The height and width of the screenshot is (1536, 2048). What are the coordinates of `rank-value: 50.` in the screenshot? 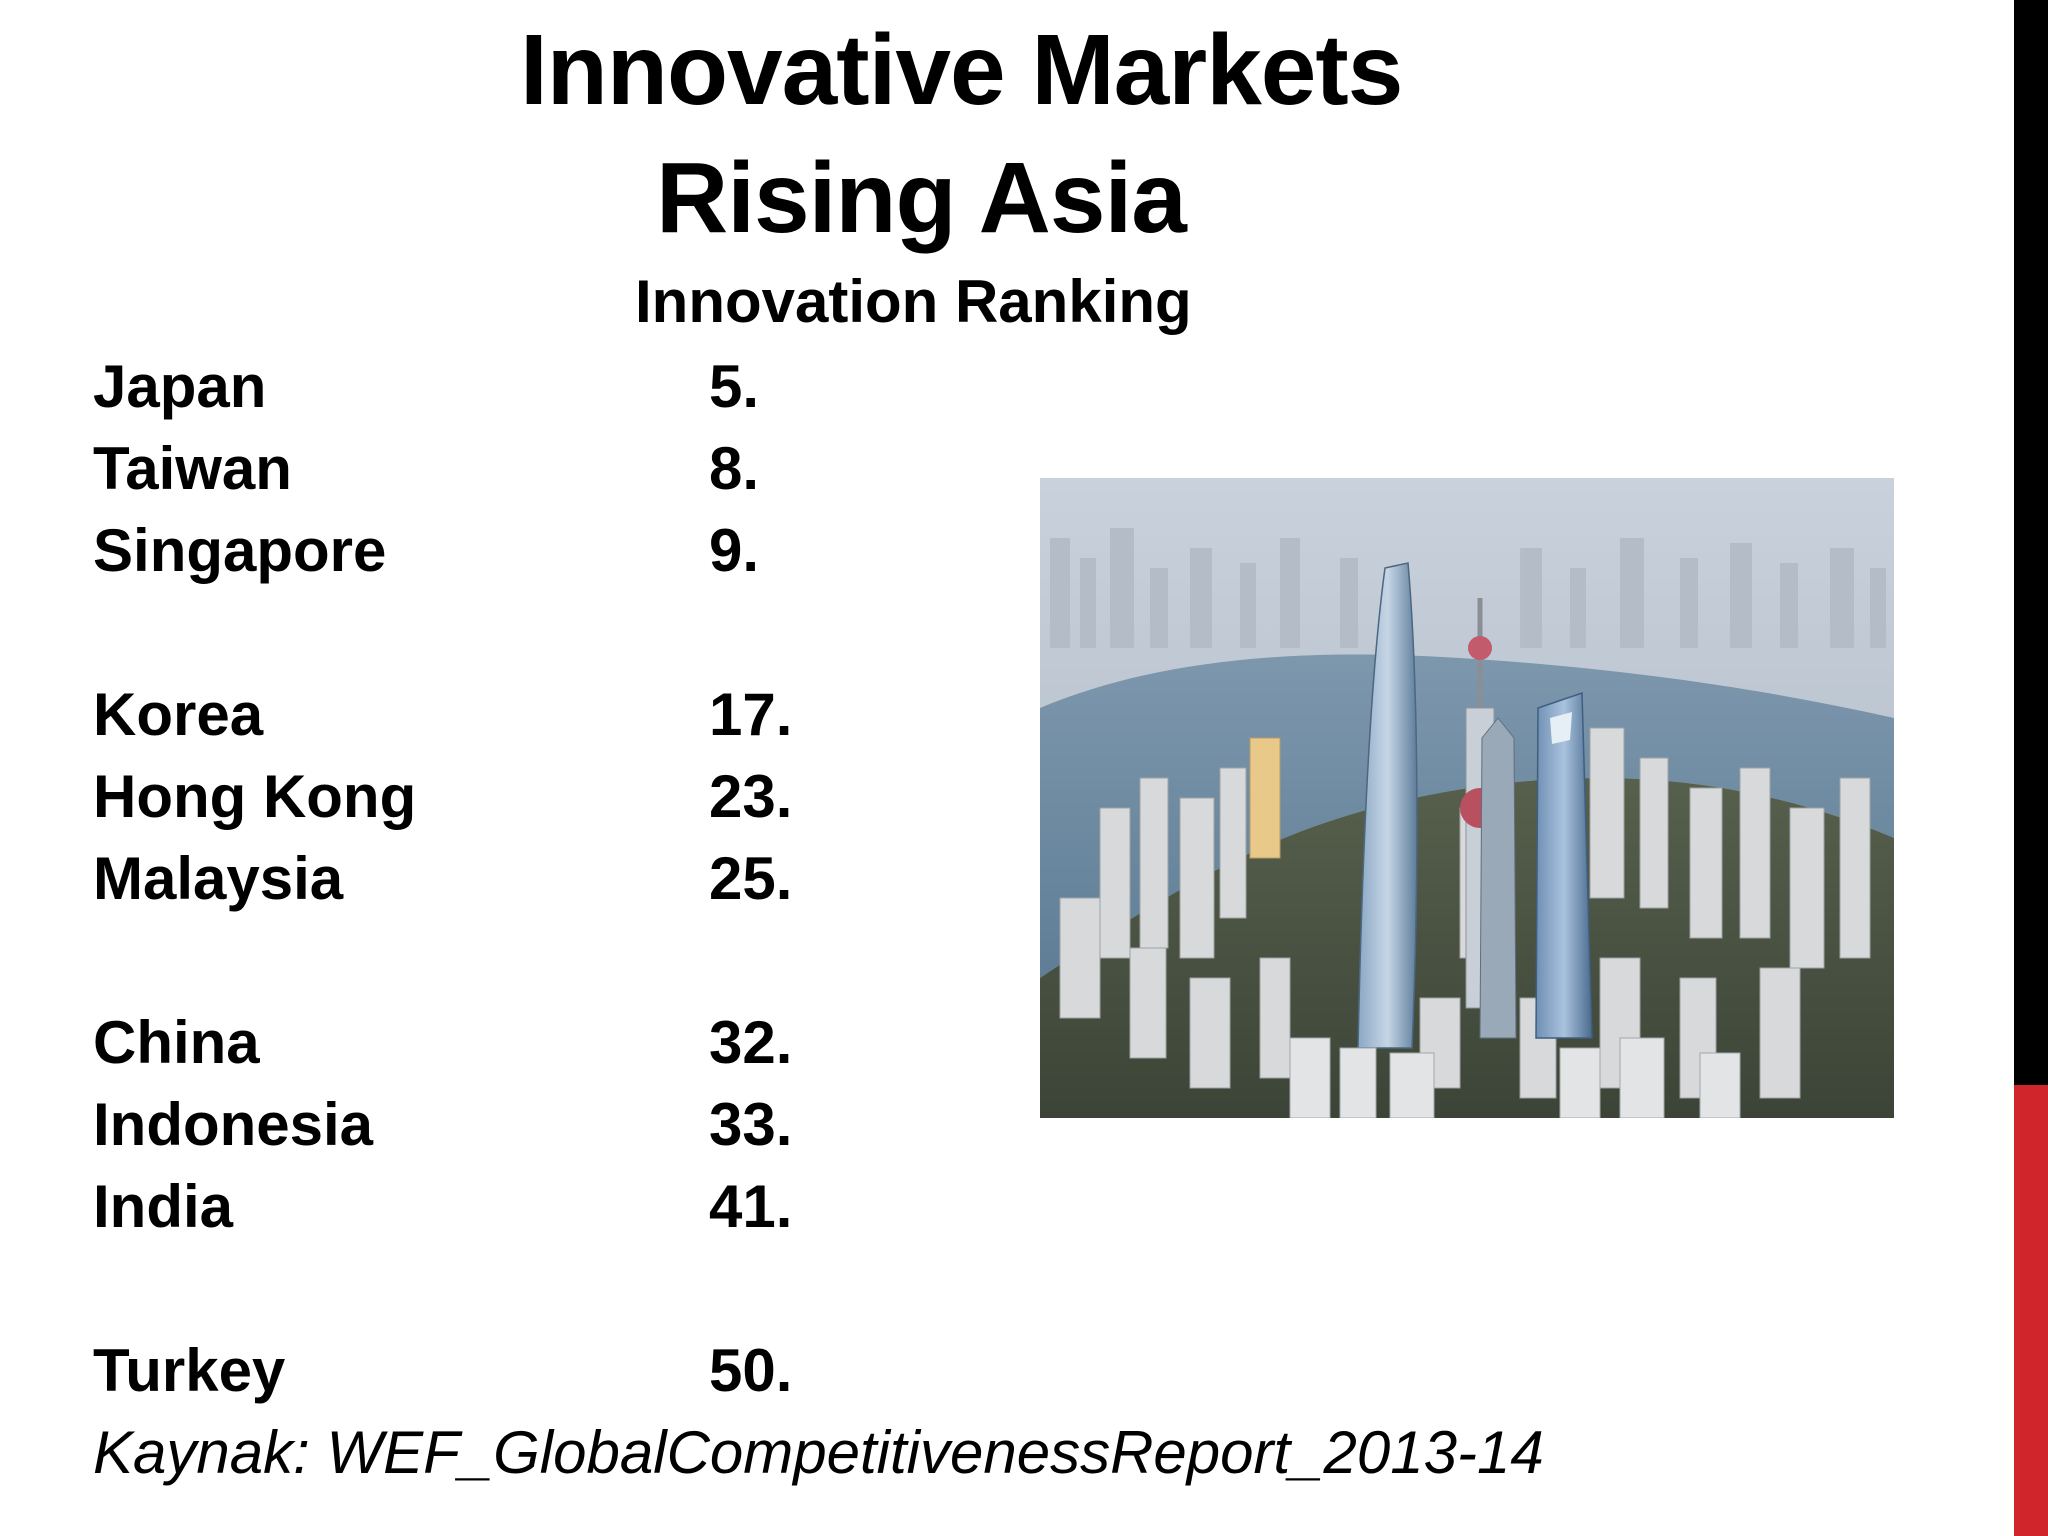 It's located at (751, 1370).